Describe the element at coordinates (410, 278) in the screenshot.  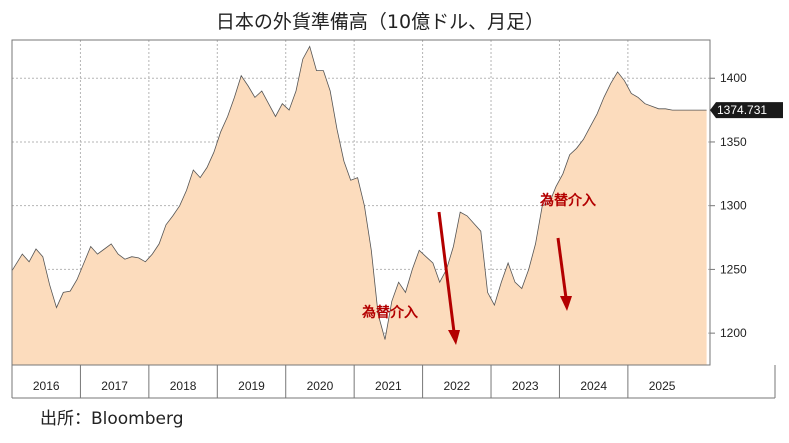
I see `intervention-2022: 為替介入` at that location.